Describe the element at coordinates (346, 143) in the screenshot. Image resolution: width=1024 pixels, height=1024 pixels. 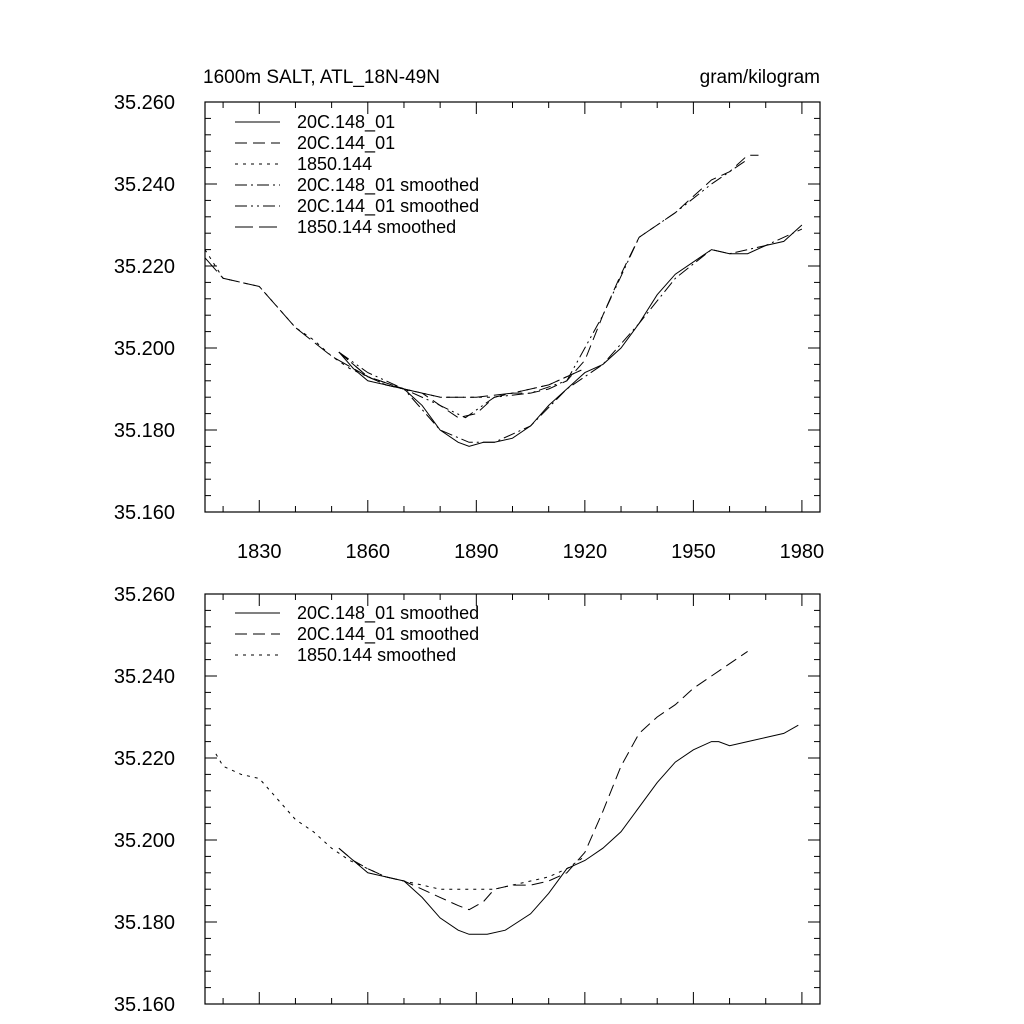
I see `legend-label: 20C.144_01` at that location.